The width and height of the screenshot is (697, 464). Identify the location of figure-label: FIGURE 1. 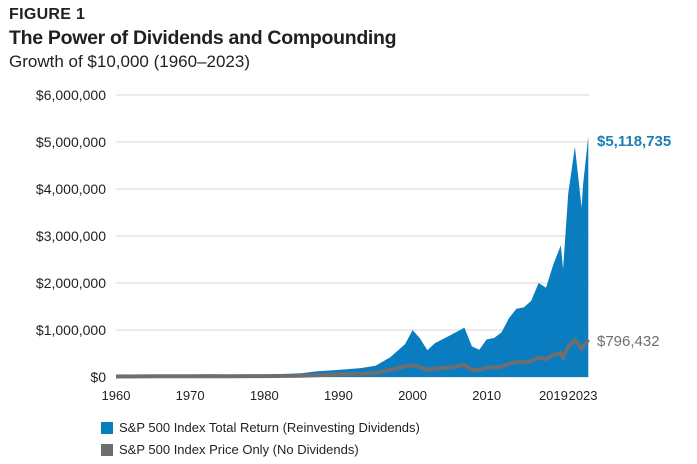
(47, 14).